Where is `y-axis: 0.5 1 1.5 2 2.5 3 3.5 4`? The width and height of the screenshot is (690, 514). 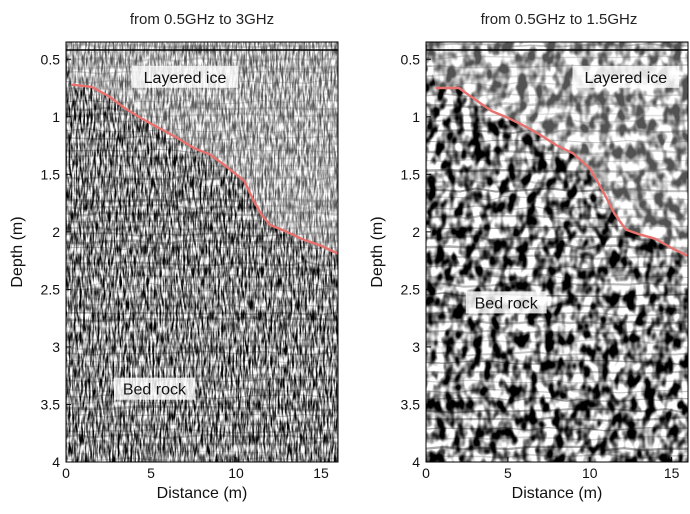
y-axis: 0.5 1 1.5 2 2.5 3 3.5 4 is located at coordinates (56, 260).